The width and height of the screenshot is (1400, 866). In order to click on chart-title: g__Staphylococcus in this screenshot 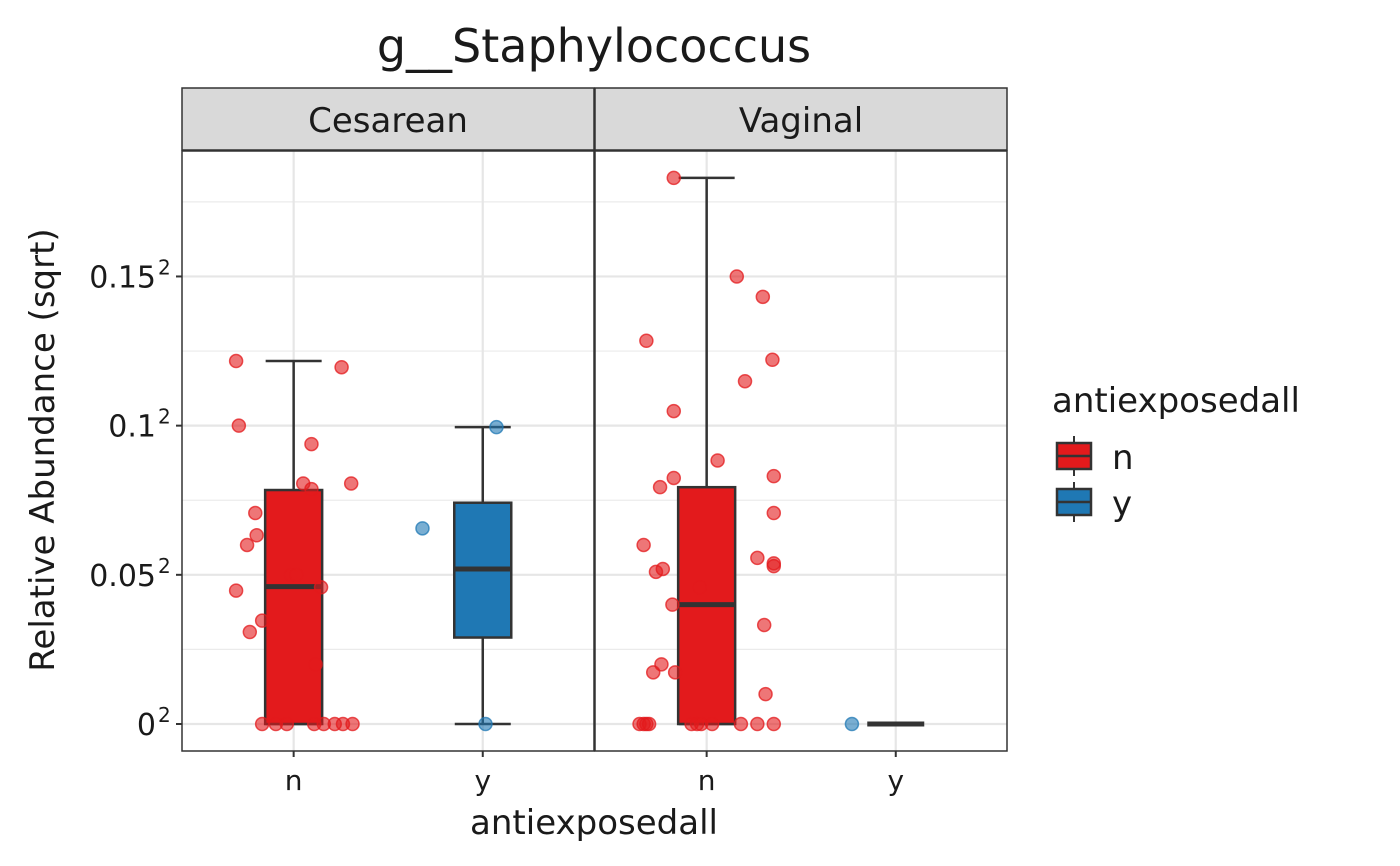, I will do `click(594, 46)`.